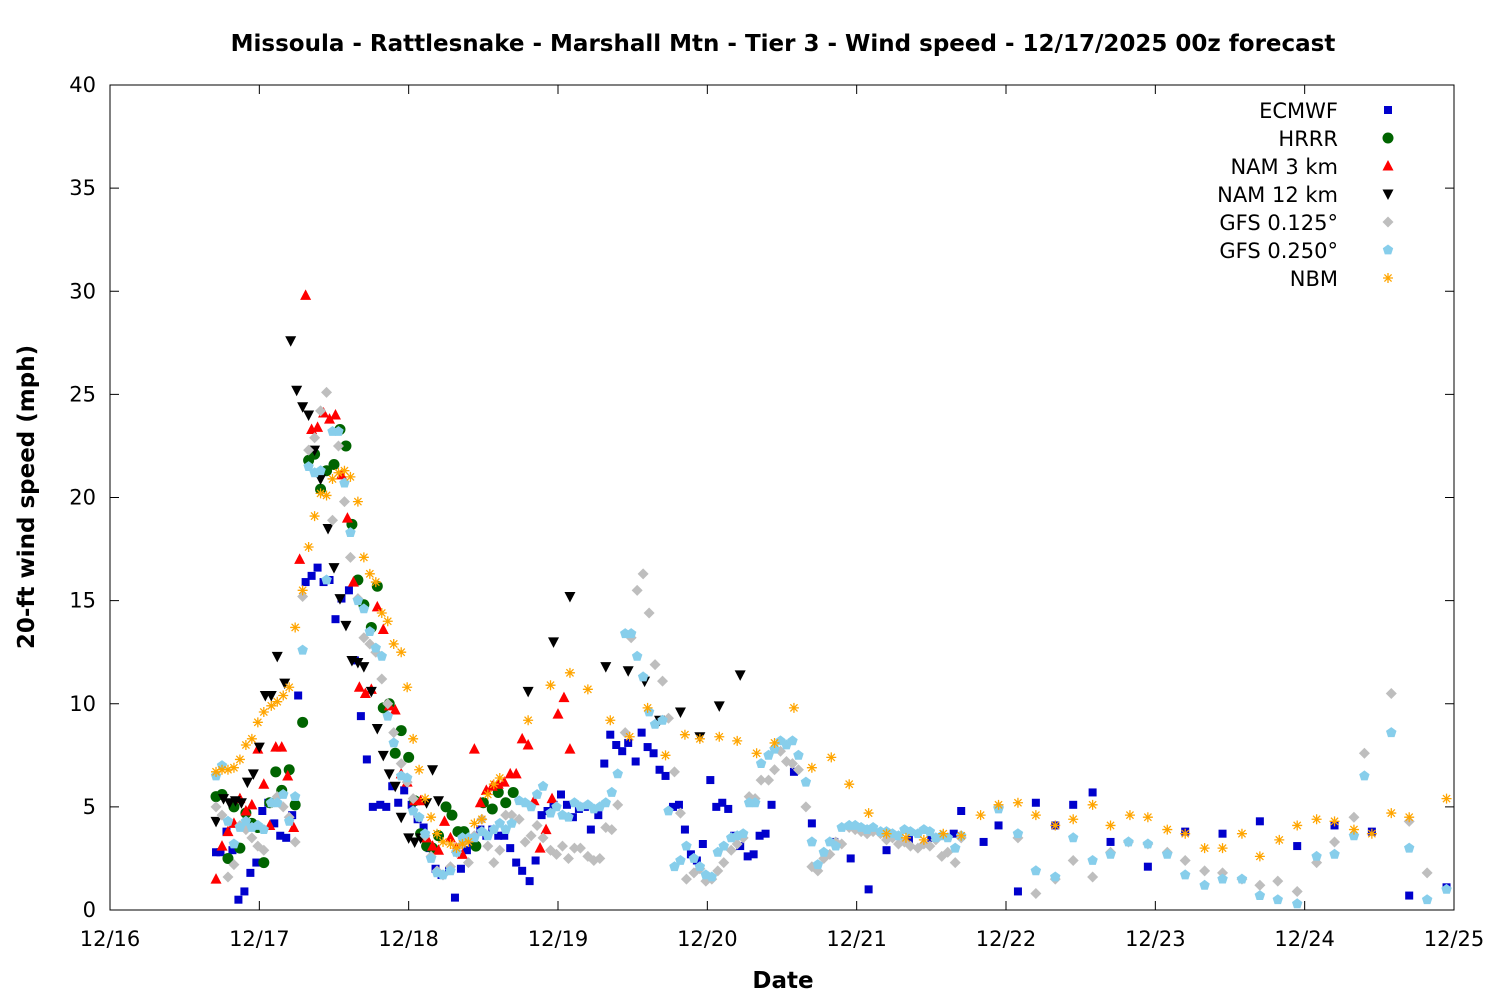 The height and width of the screenshot is (1000, 1500). I want to click on x-tick-label: 12/24, so click(1304, 939).